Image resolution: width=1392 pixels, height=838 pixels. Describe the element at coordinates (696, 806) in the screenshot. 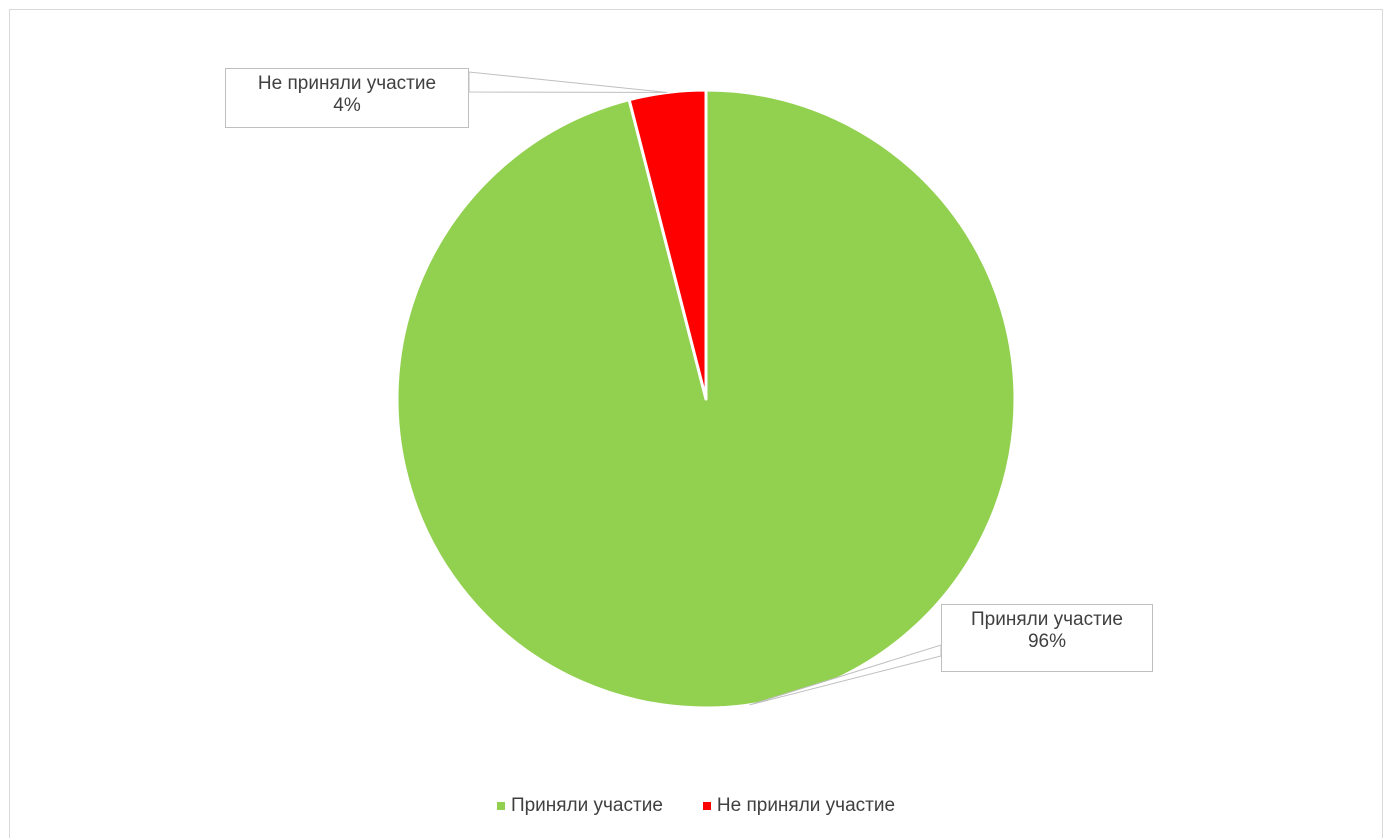

I see `legend: Приняли участие Не приняли участие` at that location.